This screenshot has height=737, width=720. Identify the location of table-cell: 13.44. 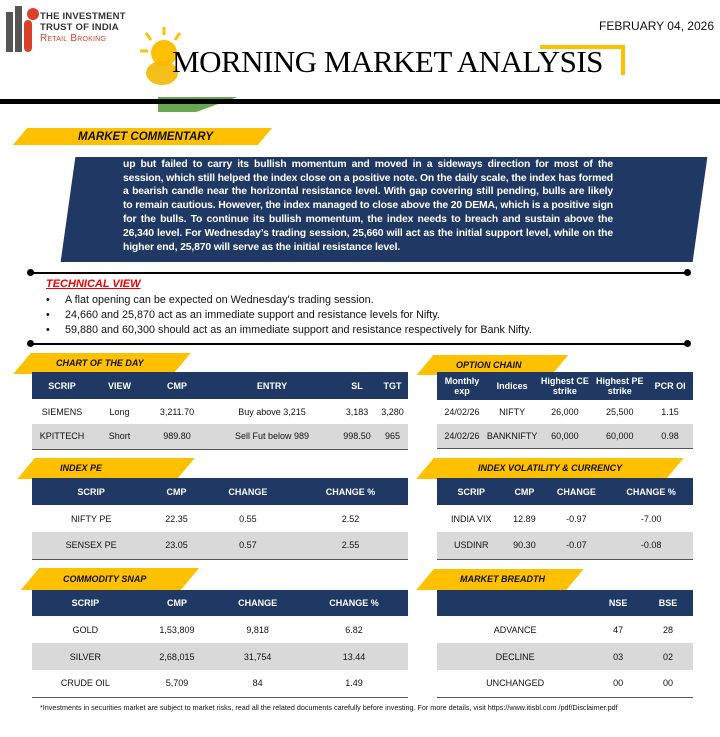
(354, 656).